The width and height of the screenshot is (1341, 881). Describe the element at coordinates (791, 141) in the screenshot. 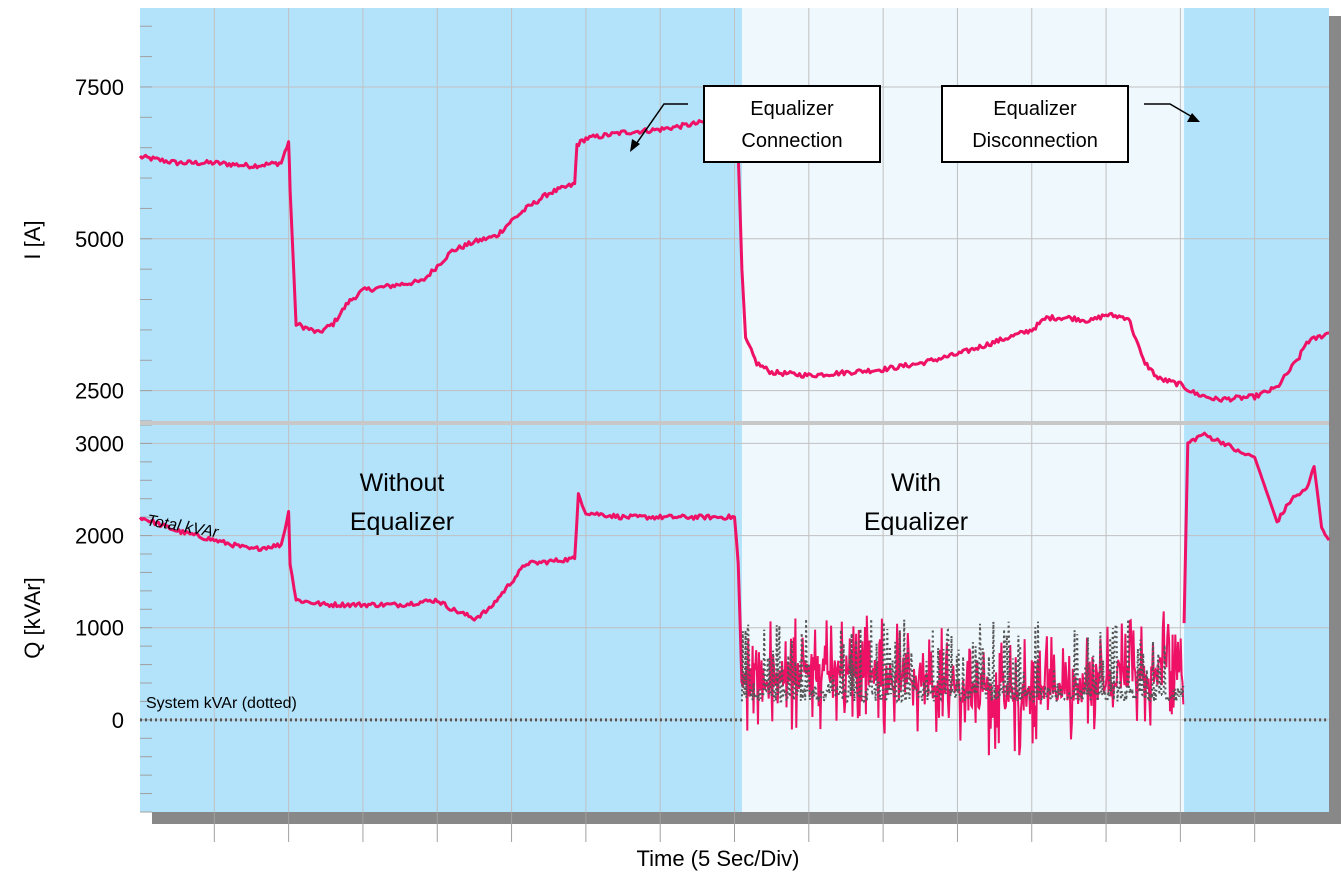

I see `connection-label-line2: Connection` at that location.